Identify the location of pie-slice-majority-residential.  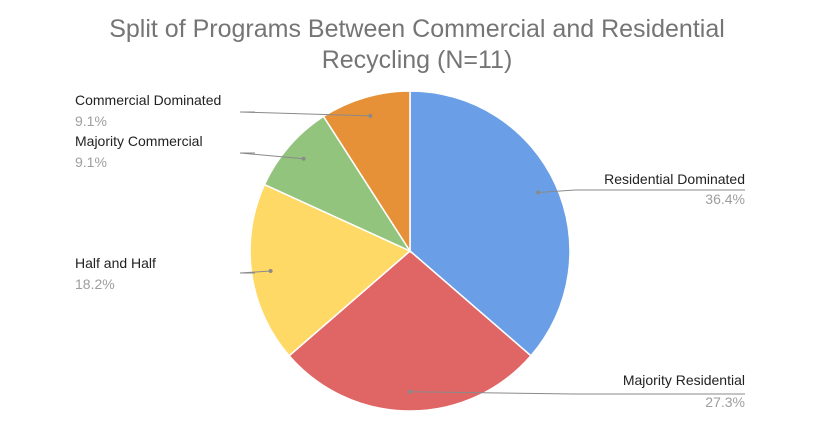
(410, 331).